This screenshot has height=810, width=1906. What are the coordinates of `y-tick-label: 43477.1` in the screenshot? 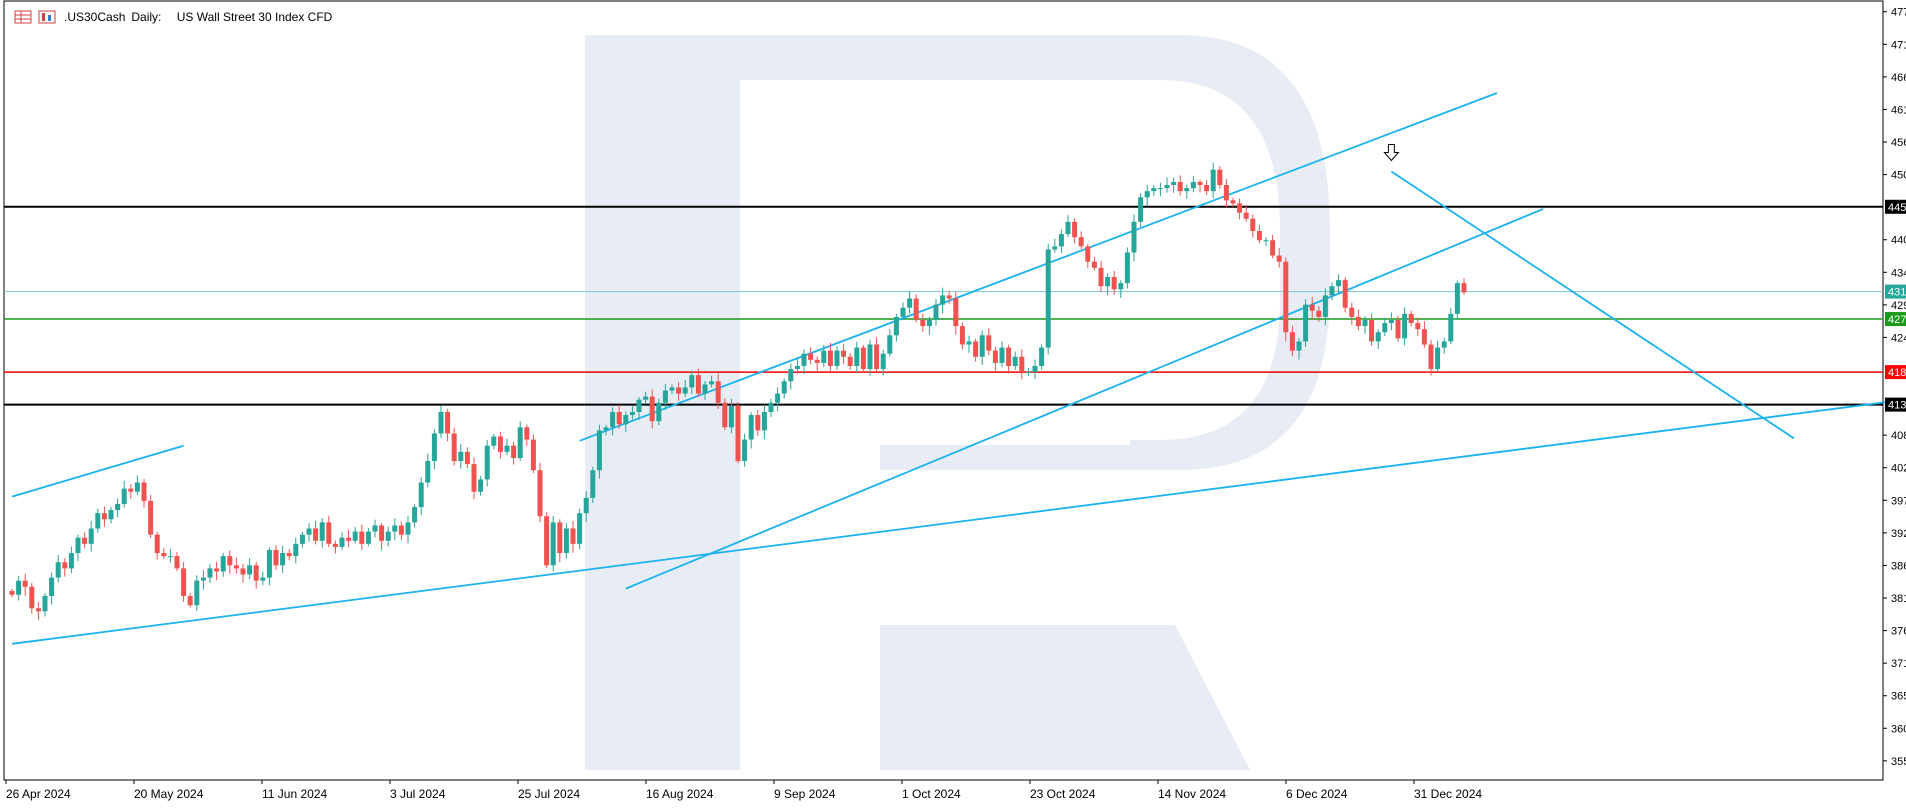 It's located at (1898, 273).